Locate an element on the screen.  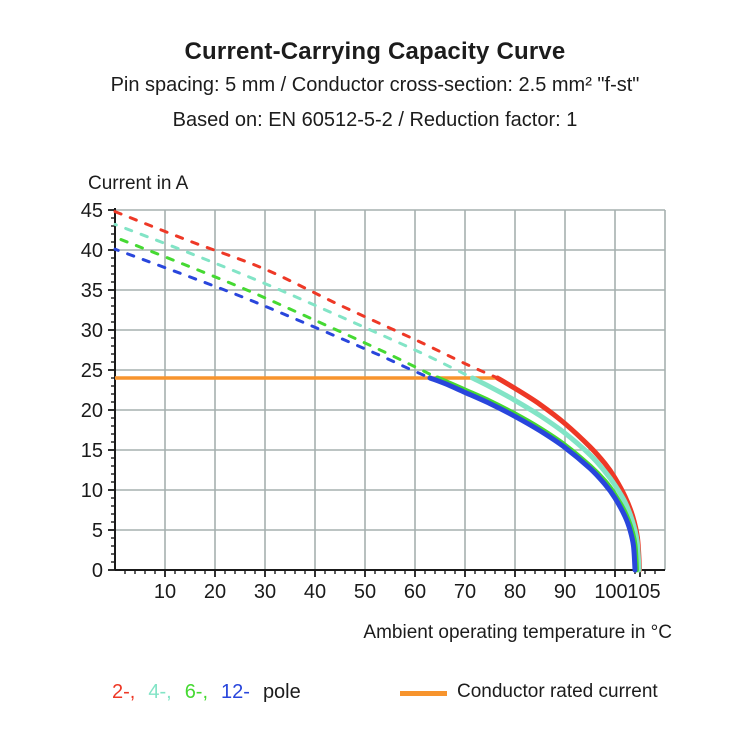
y-tick-label: 35 is located at coordinates (92, 291).